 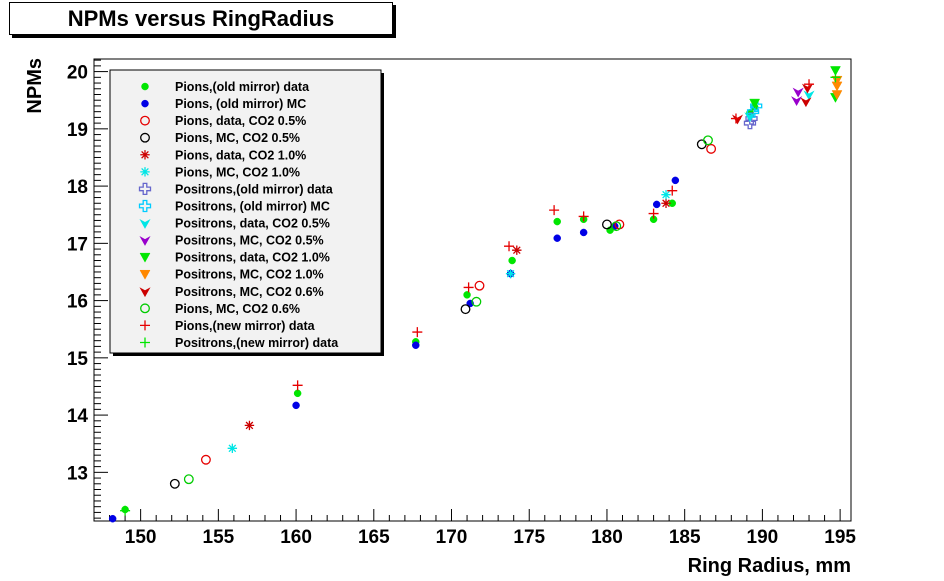 I want to click on legend-label: Pions, data, CO2 1.0%, so click(x=240, y=155).